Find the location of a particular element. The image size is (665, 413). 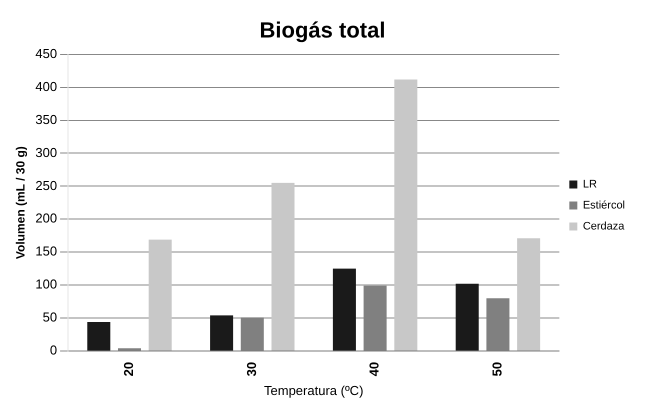

x-tick-label: 50 is located at coordinates (496, 369).